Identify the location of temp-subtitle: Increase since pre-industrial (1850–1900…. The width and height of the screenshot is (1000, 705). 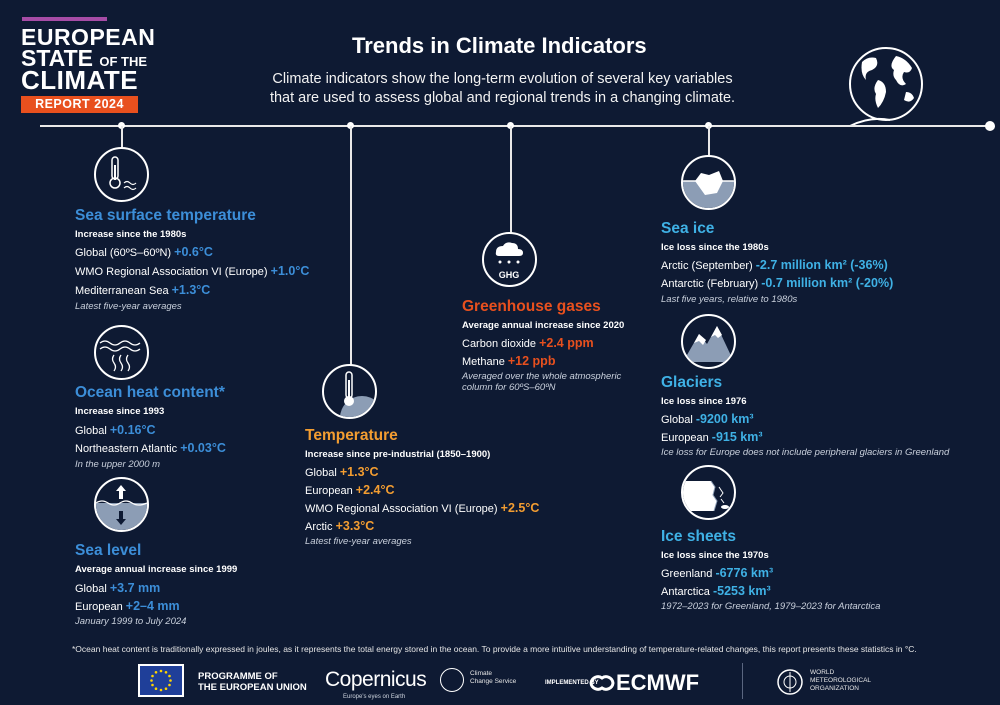
(398, 454).